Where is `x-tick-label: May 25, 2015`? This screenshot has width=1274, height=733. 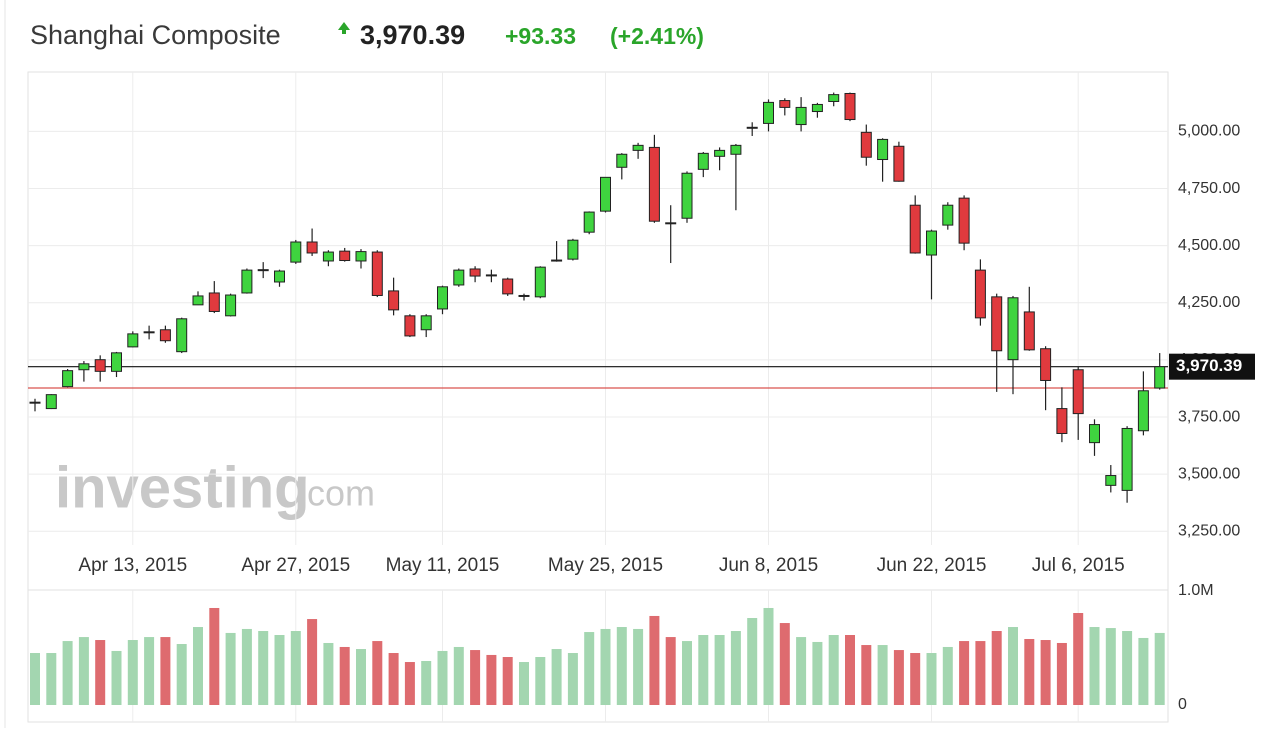 x-tick-label: May 25, 2015 is located at coordinates (605, 565).